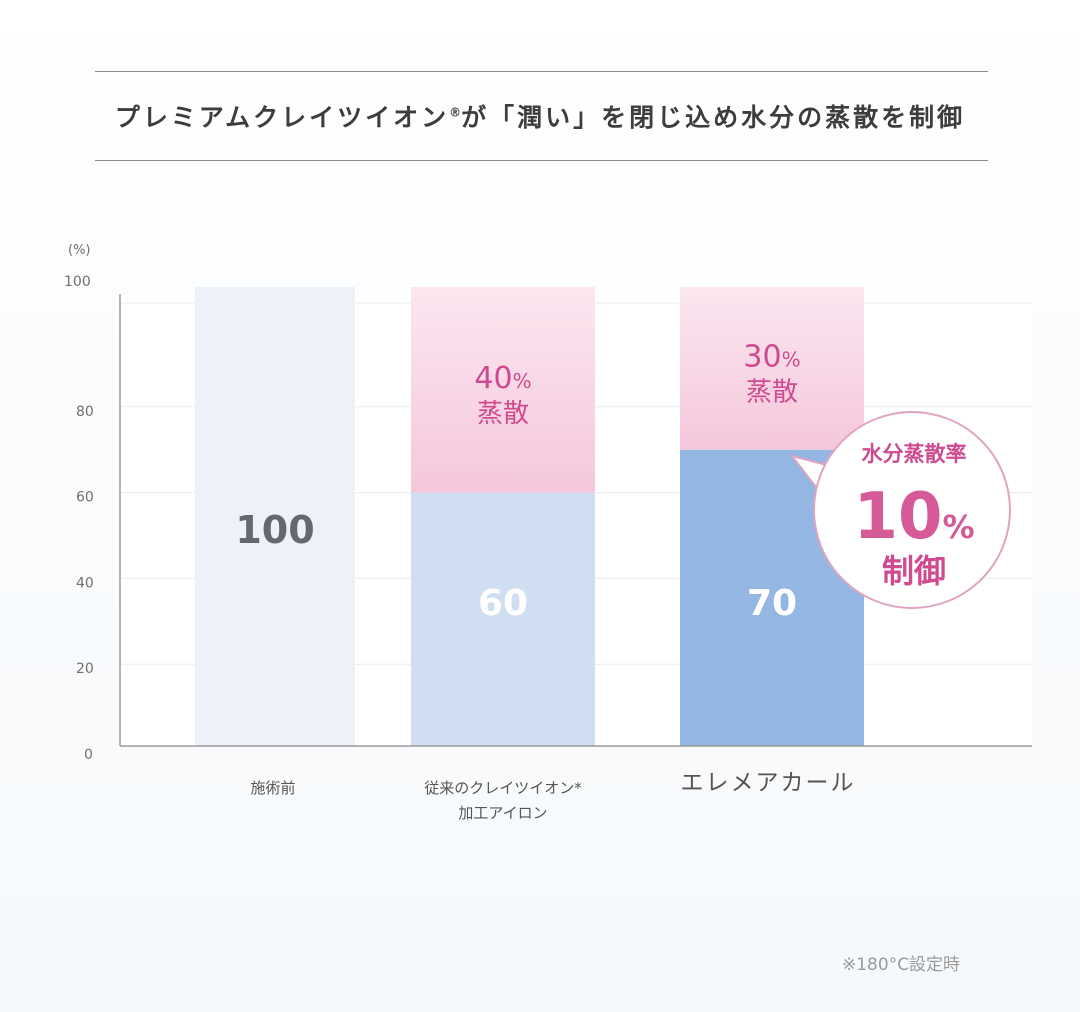 Image resolution: width=1080 pixels, height=1012 pixels. What do you see at coordinates (85, 583) in the screenshot?
I see `y-tick-label: 40` at bounding box center [85, 583].